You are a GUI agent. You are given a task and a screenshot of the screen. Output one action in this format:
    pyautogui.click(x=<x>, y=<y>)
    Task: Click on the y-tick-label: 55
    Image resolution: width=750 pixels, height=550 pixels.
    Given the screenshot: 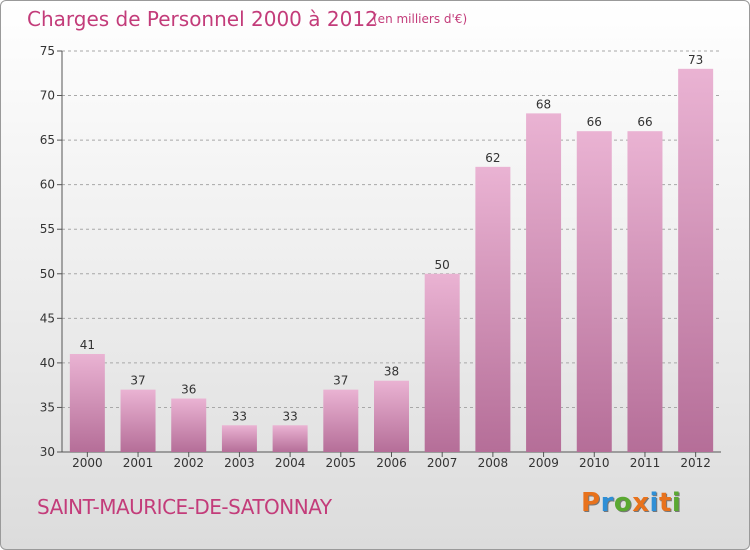 What is the action you would take?
    pyautogui.click(x=47, y=229)
    